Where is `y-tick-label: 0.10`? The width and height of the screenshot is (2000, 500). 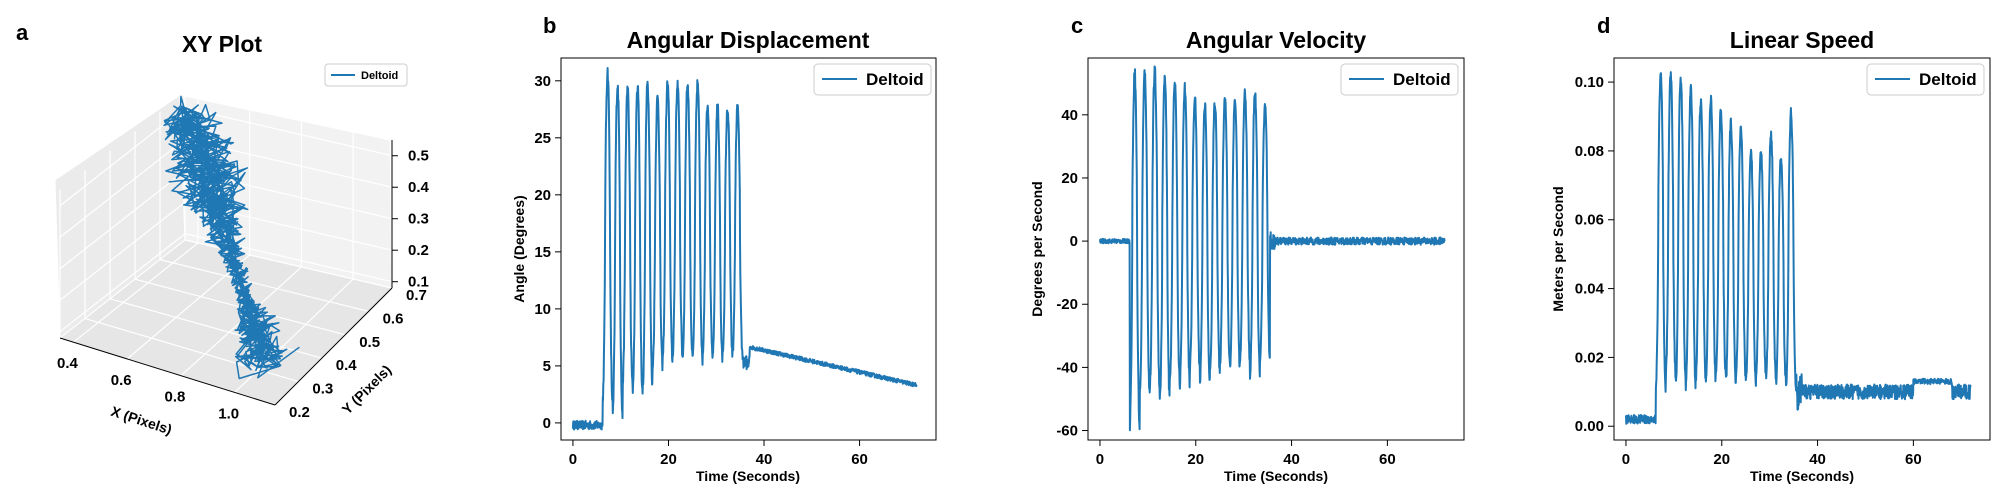
y-tick-label: 0.10 is located at coordinates (1589, 82).